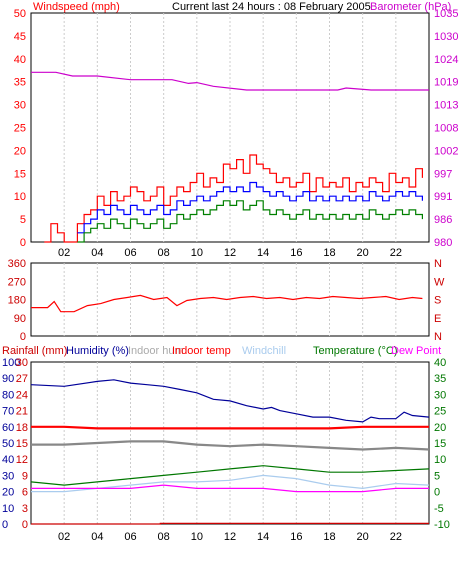 This screenshot has width=467, height=563. I want to click on compass-tick-label: W, so click(439, 282).